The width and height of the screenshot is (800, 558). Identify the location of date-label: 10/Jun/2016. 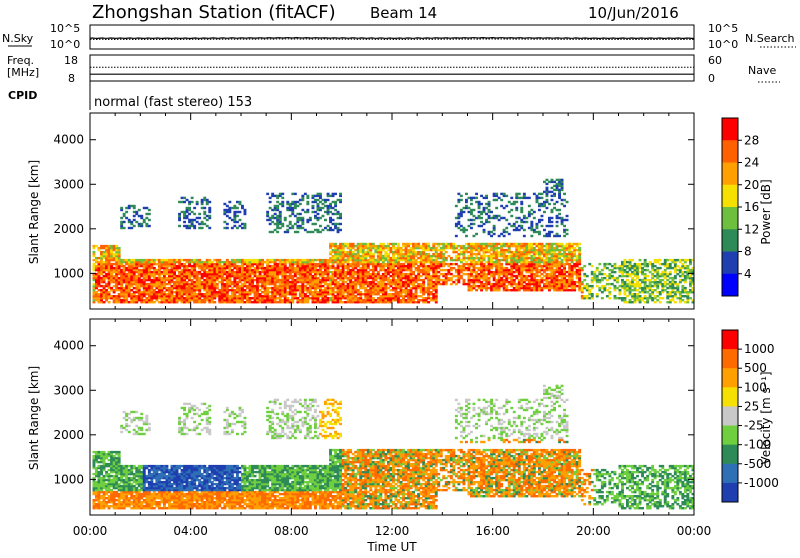
(633, 13).